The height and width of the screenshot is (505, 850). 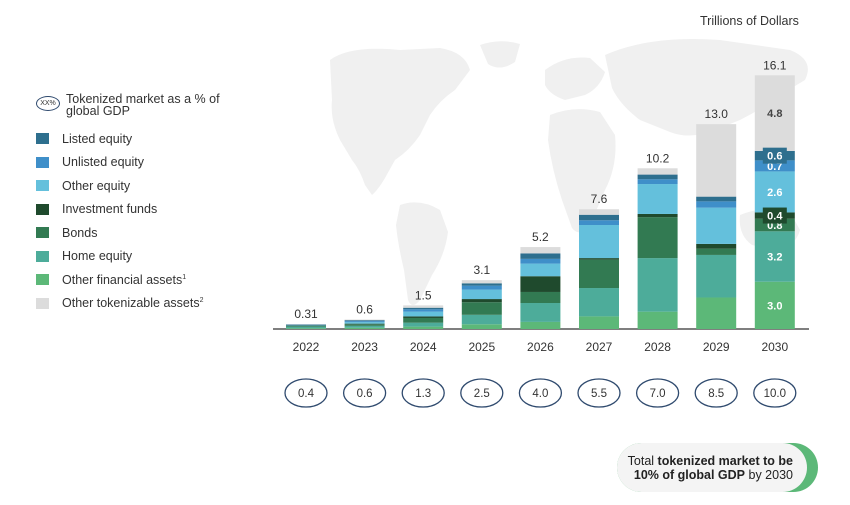 I want to click on segment-label-background, so click(x=774, y=215).